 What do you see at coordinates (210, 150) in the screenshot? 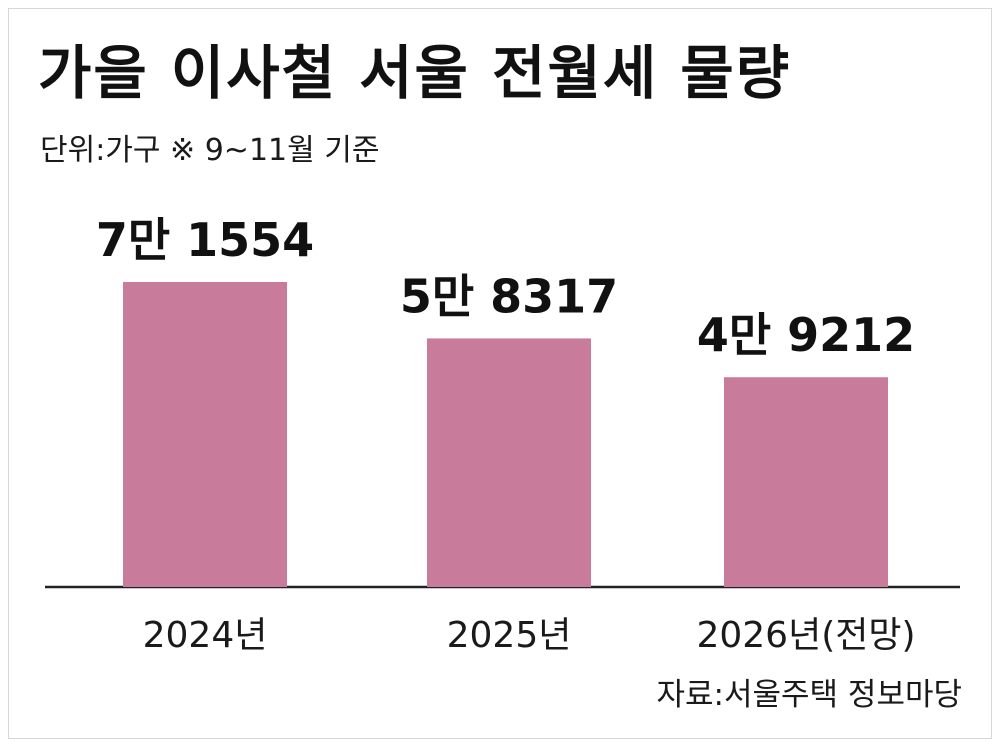
I see `chart-subtitle: 단위:가구 ※ 9~11월 기준` at bounding box center [210, 150].